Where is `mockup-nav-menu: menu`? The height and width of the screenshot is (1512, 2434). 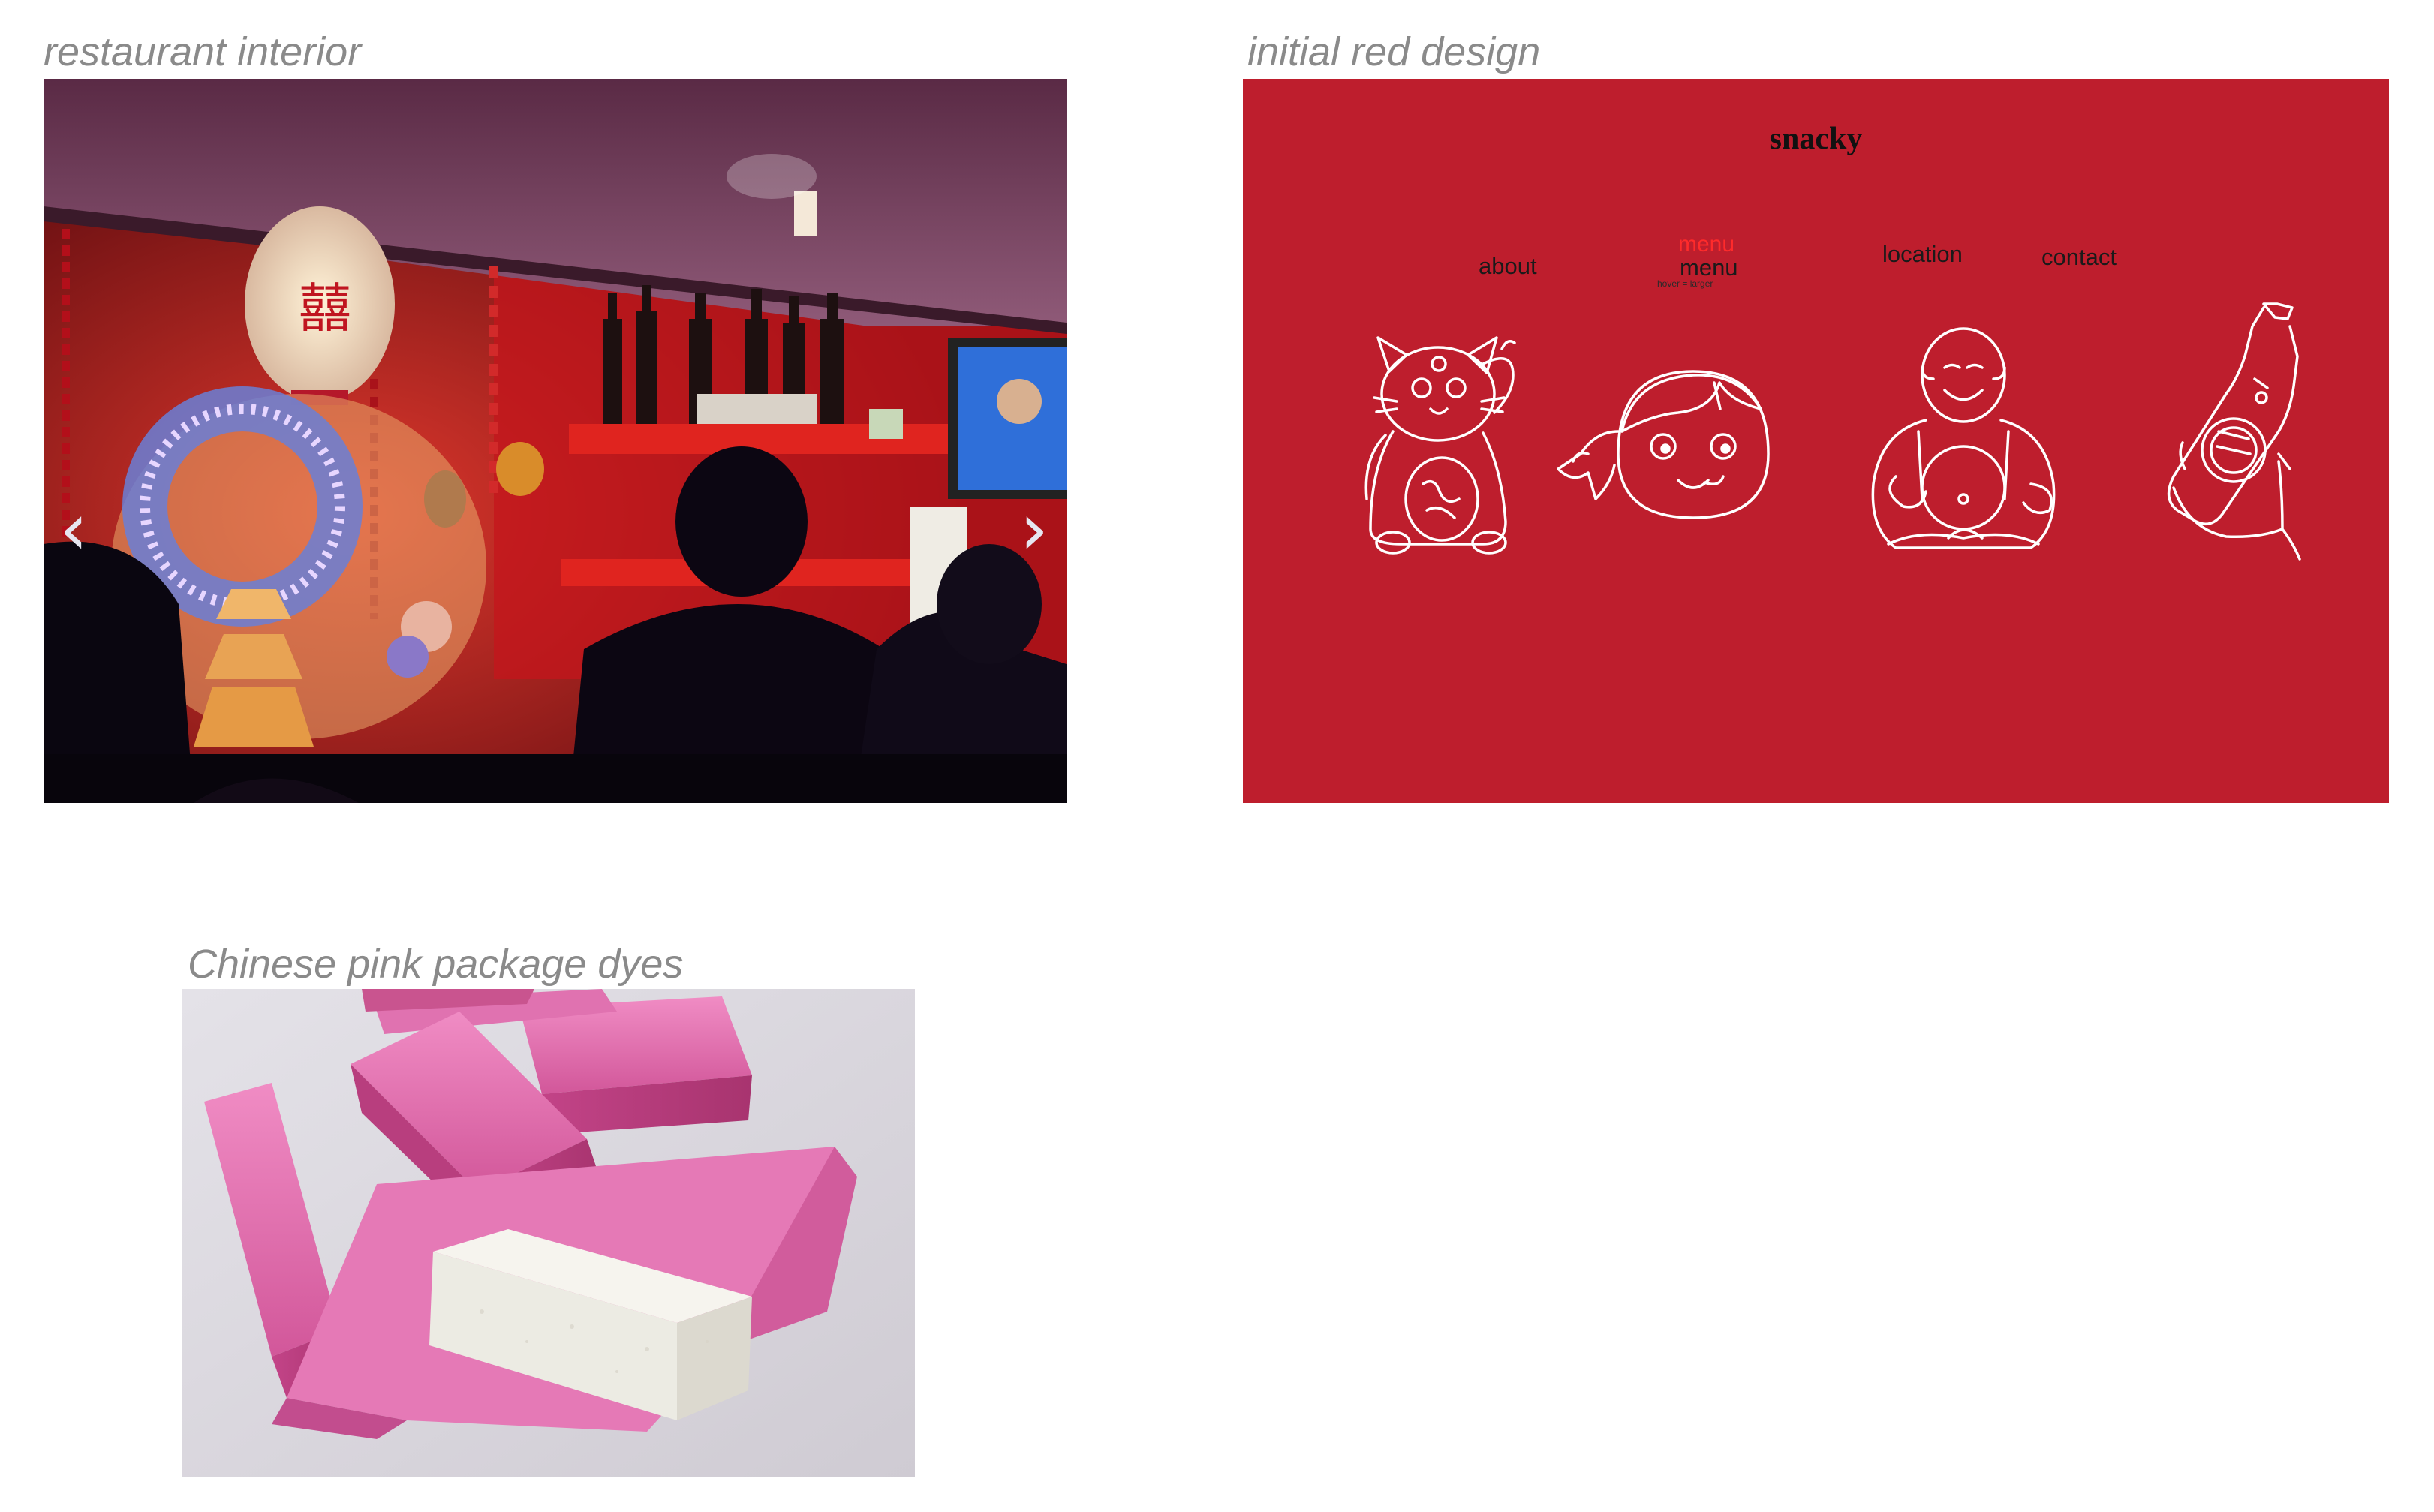 mockup-nav-menu: menu is located at coordinates (1709, 267).